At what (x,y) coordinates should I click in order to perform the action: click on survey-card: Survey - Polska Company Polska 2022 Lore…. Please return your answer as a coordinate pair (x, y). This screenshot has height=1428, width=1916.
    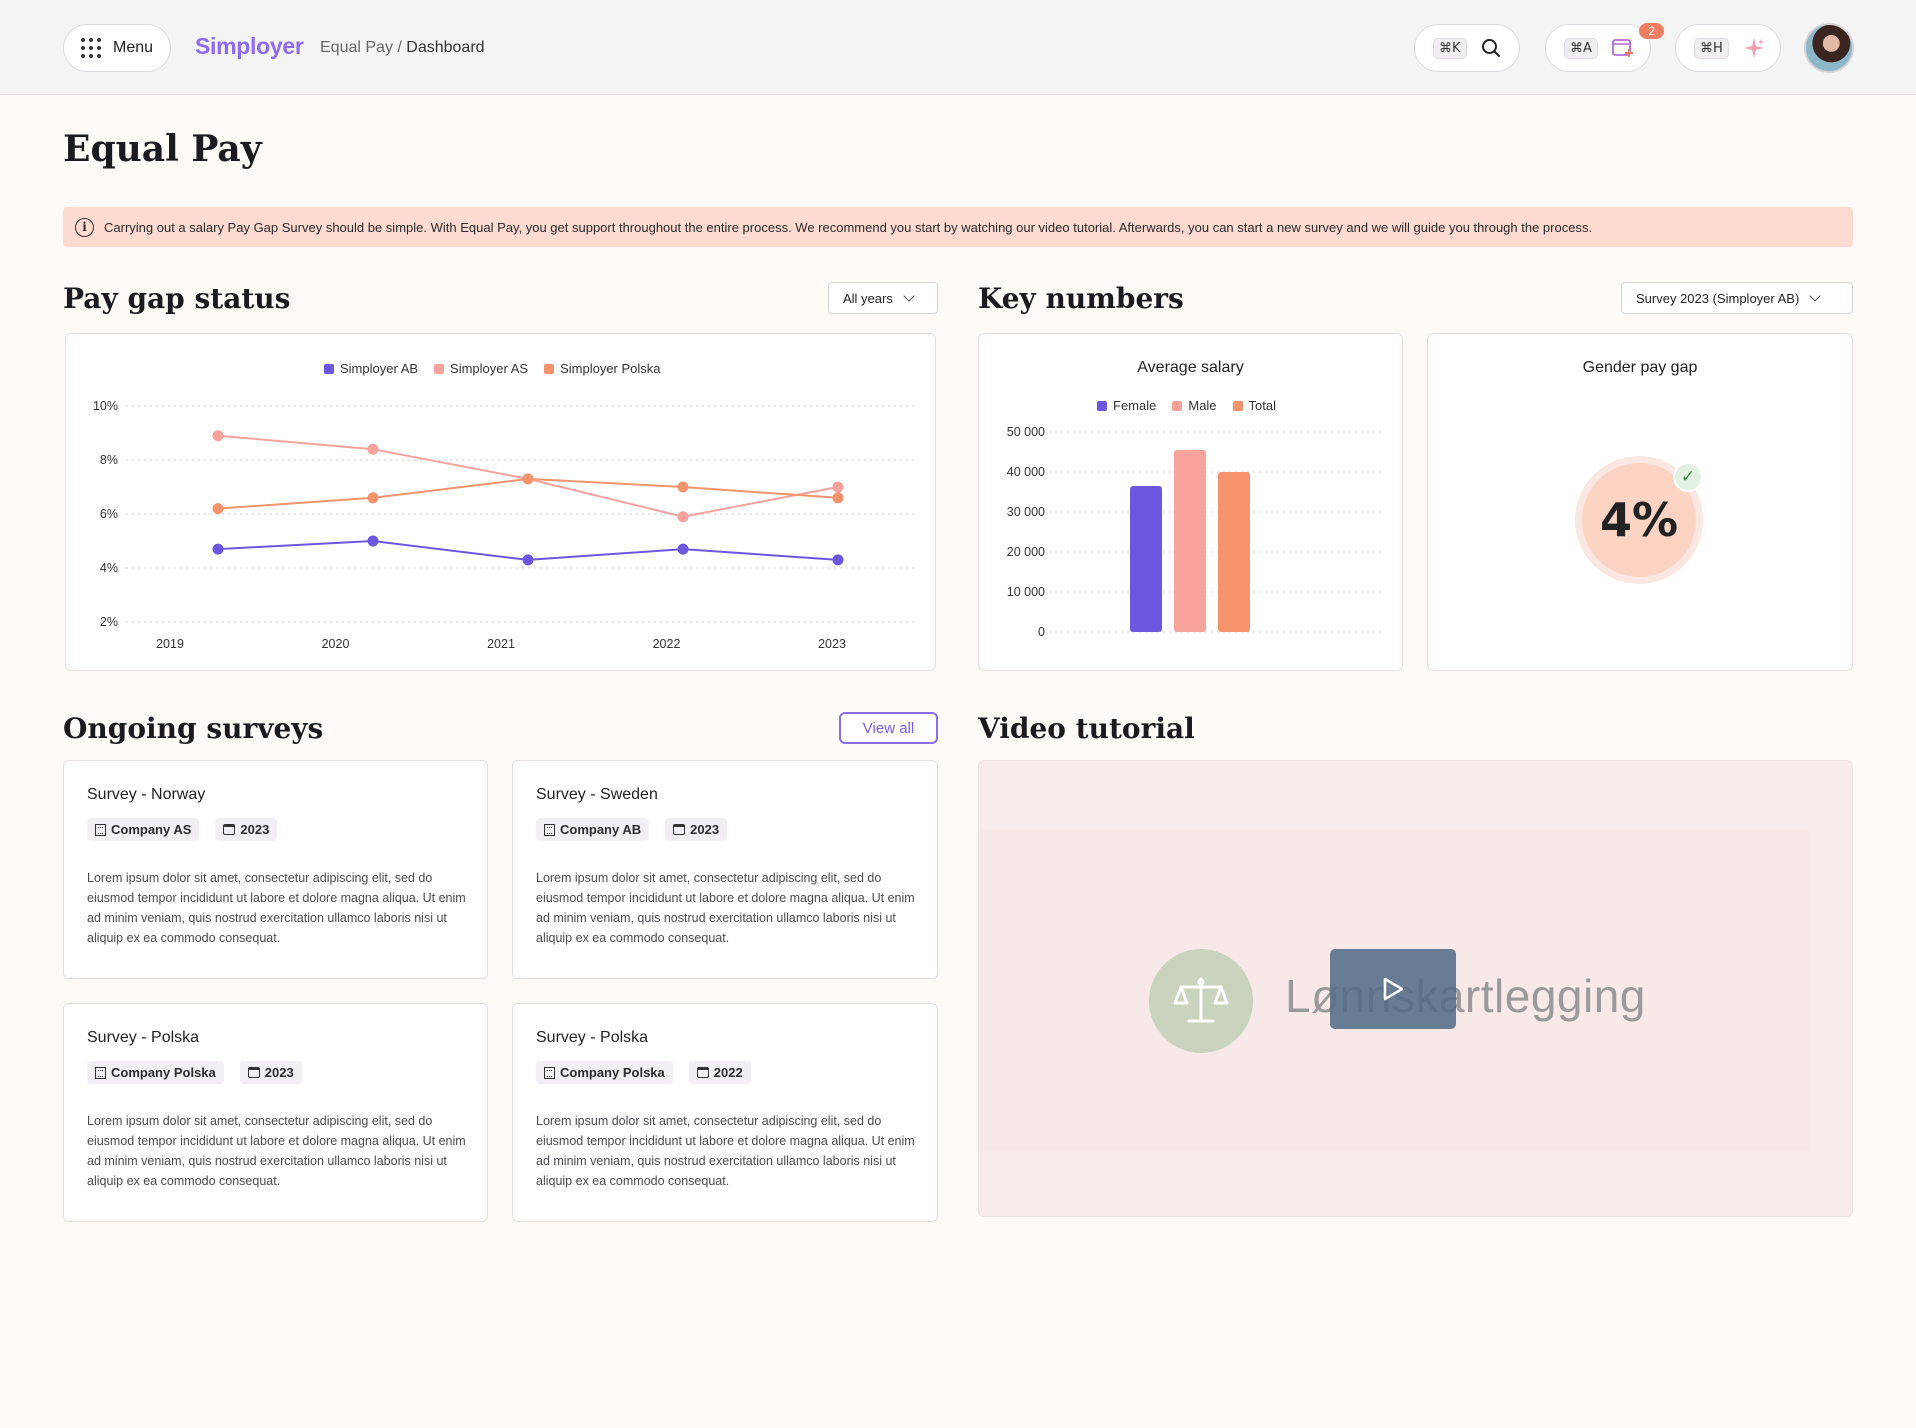
    Looking at the image, I should click on (725, 1112).